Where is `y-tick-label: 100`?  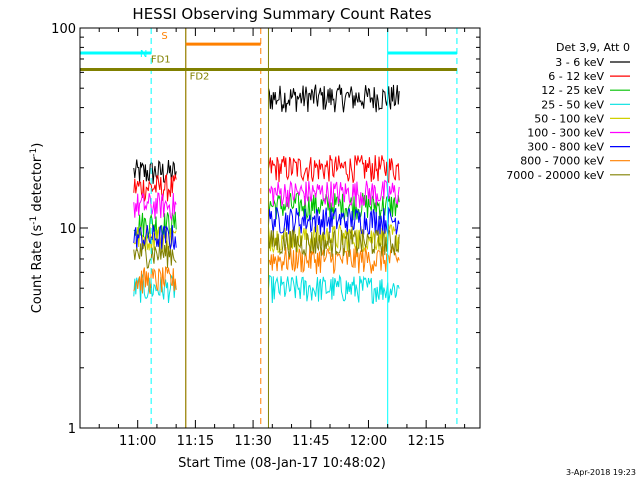 y-tick-label: 100 is located at coordinates (63, 29).